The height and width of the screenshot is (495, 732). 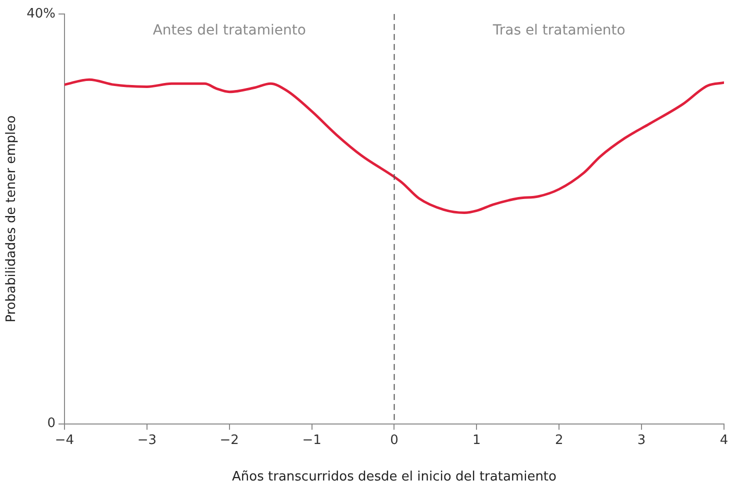 What do you see at coordinates (641, 440) in the screenshot?
I see `x-tick-label: 3` at bounding box center [641, 440].